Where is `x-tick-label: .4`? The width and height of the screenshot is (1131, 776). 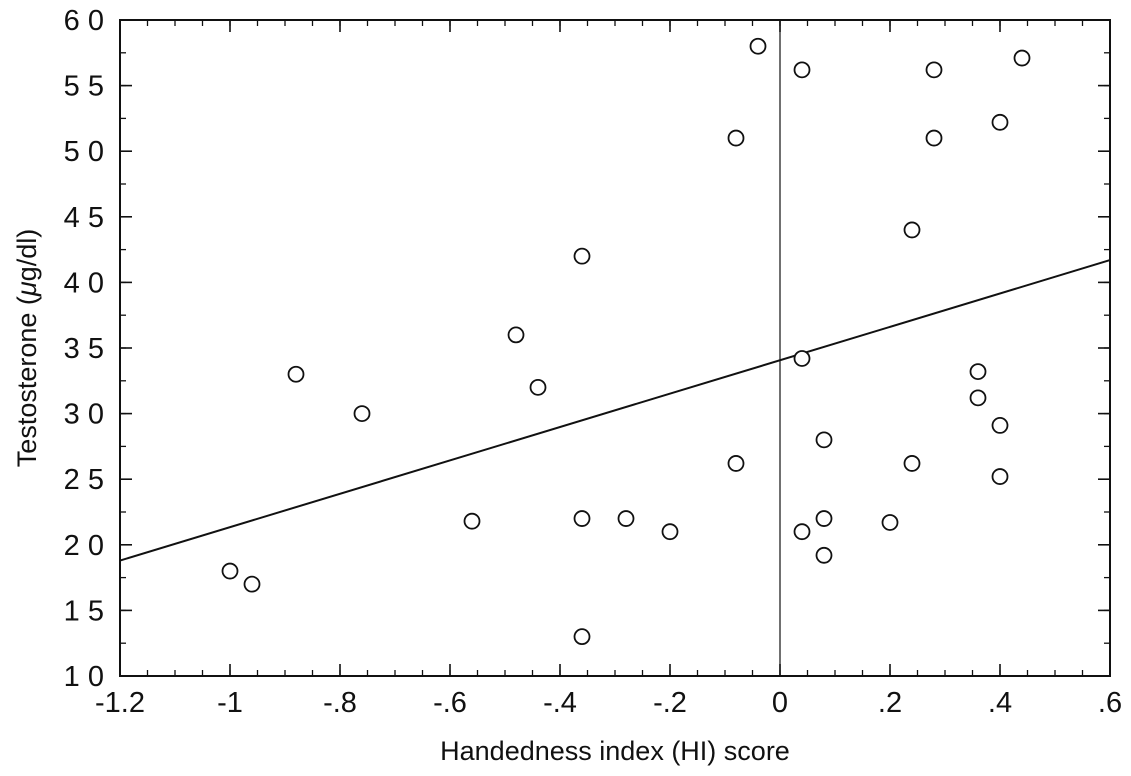 x-tick-label: .4 is located at coordinates (1000, 703).